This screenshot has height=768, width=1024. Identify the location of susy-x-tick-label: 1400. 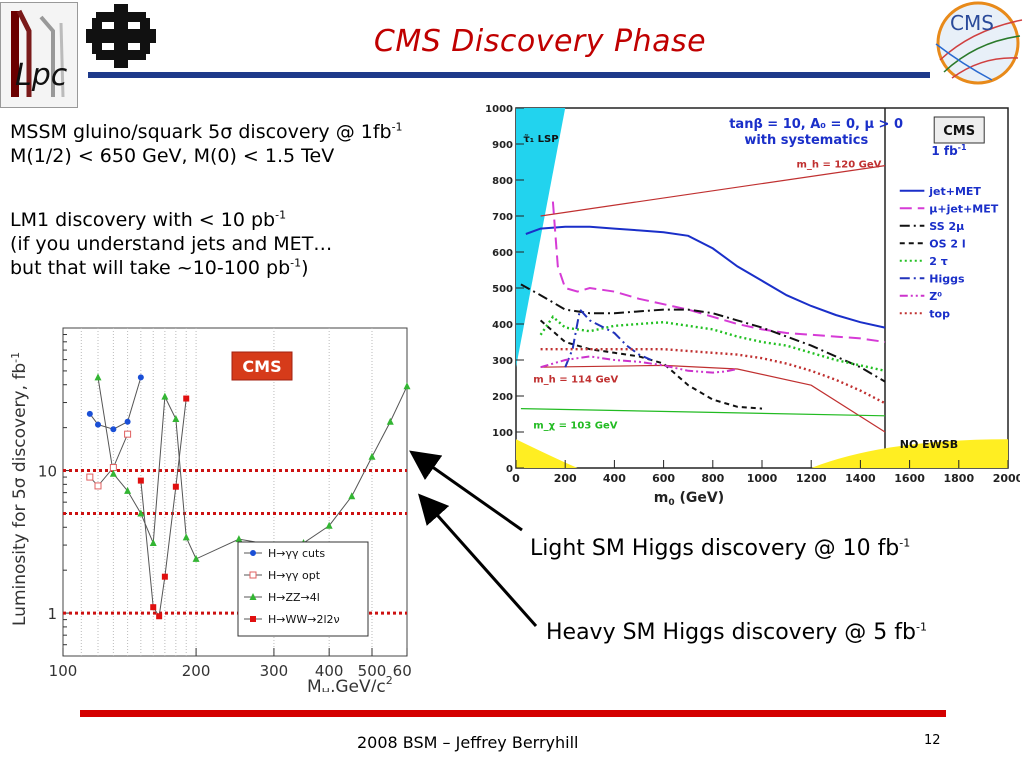
(860, 478).